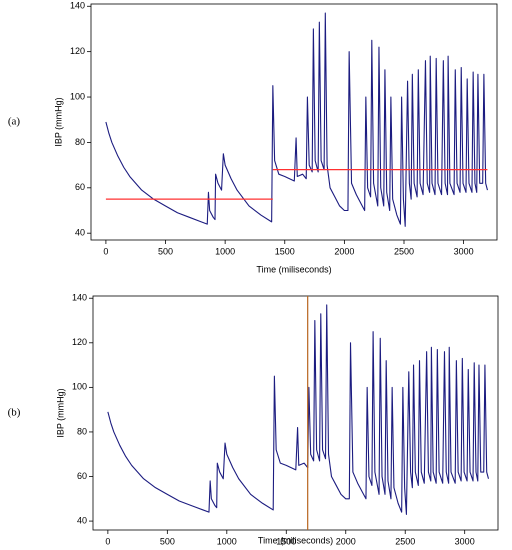  What do you see at coordinates (14, 122) in the screenshot?
I see `panel-label: (a)` at bounding box center [14, 122].